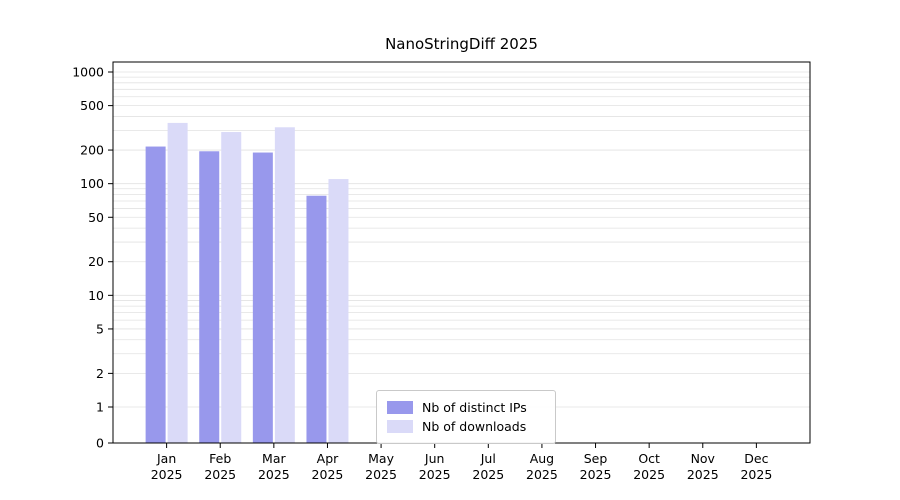 The height and width of the screenshot is (500, 900). What do you see at coordinates (461, 44) in the screenshot?
I see `chart-title: NanoStringDiff 2025` at bounding box center [461, 44].